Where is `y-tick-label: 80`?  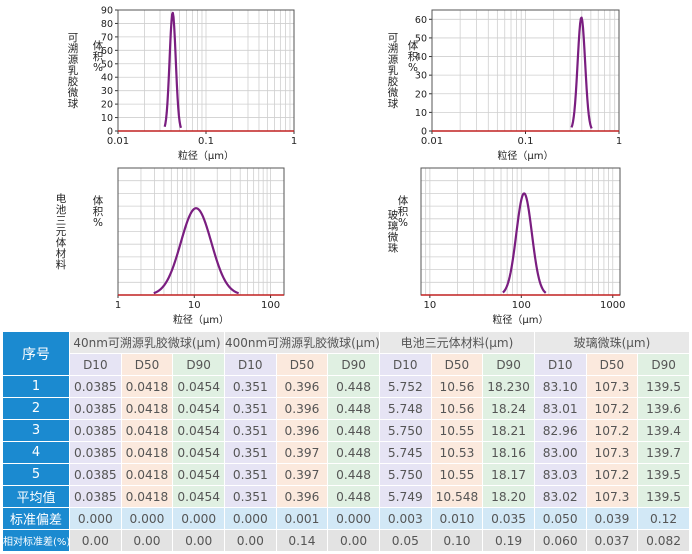 y-tick-label: 80 is located at coordinates (107, 24).